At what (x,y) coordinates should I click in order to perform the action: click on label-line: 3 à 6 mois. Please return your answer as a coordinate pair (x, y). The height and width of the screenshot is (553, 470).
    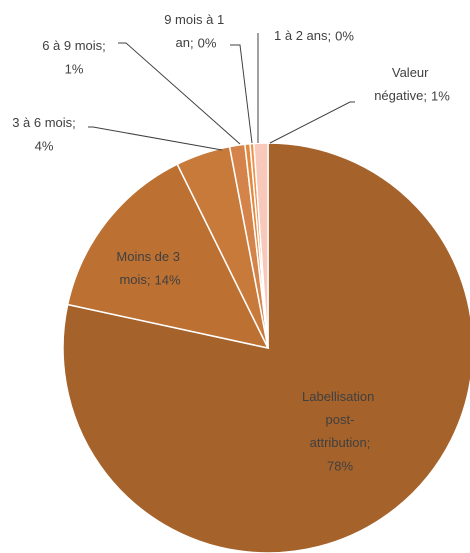
    Looking at the image, I should click on (42, 122).